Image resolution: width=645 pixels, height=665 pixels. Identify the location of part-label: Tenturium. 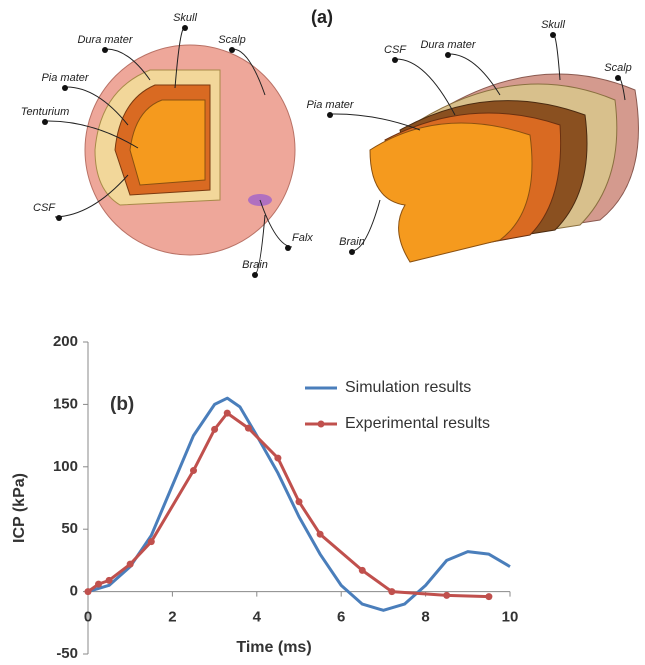
(45, 112).